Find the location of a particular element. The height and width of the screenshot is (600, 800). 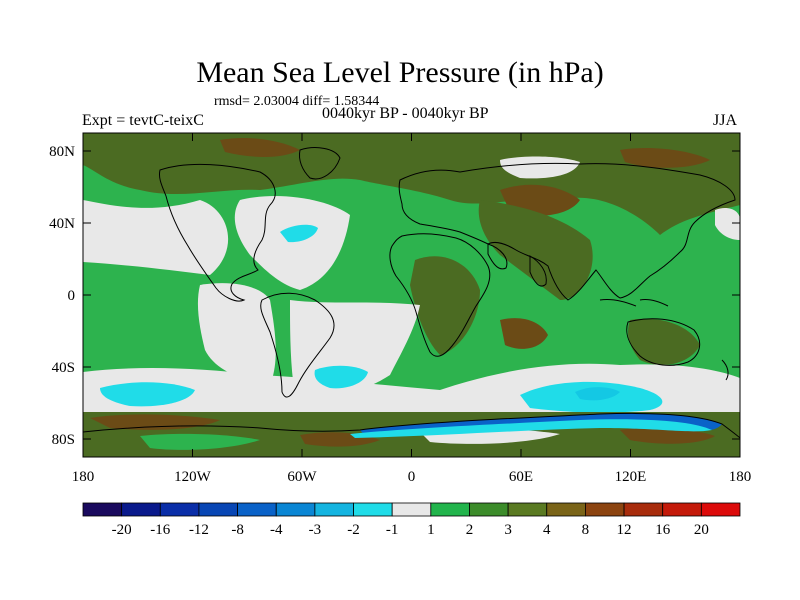

coast-south-america is located at coordinates (297, 345).